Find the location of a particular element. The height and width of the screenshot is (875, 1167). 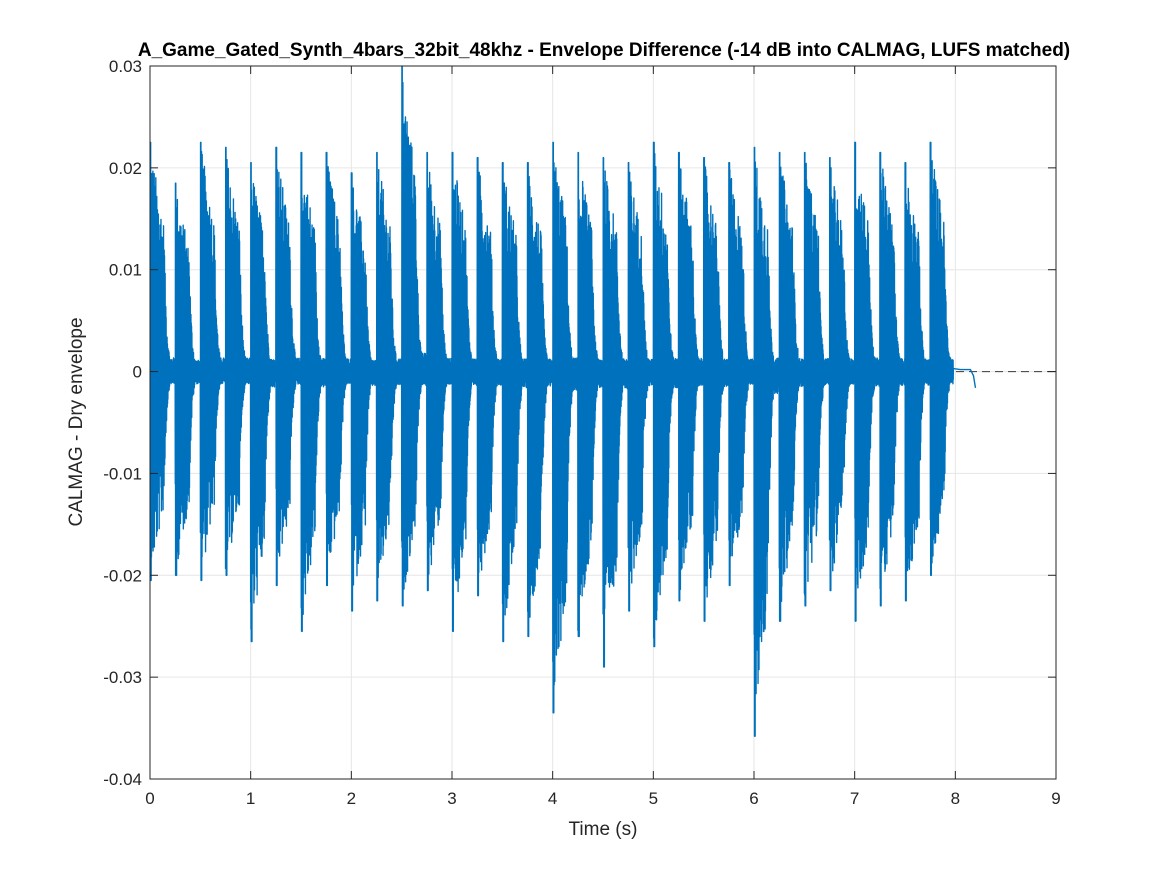

x-tick-label: 9 is located at coordinates (1055, 798).